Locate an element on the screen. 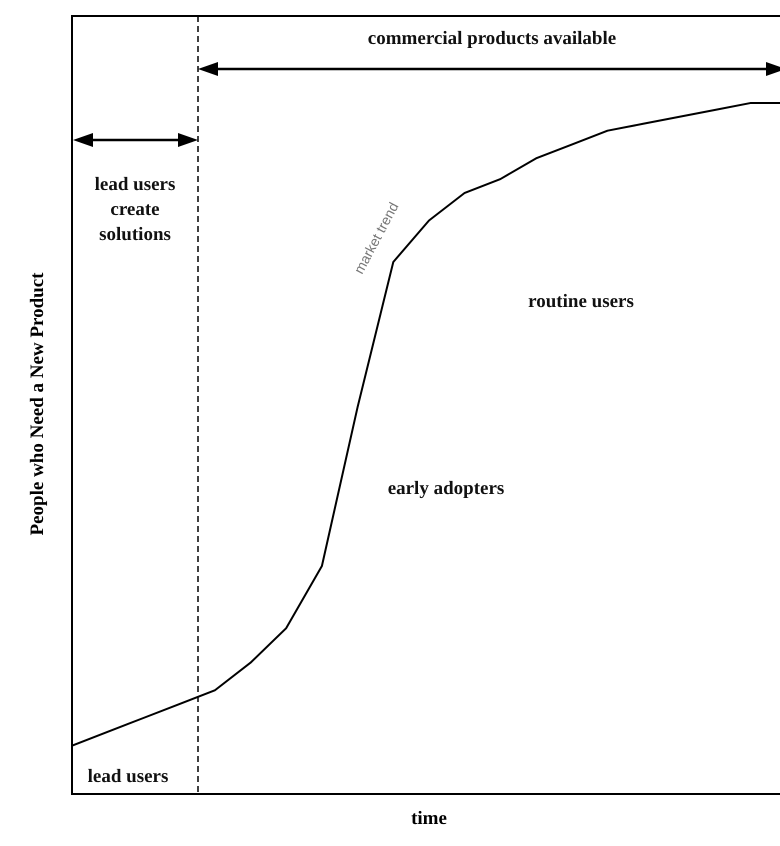 This screenshot has height=846, width=780. annotation: lead users is located at coordinates (128, 777).